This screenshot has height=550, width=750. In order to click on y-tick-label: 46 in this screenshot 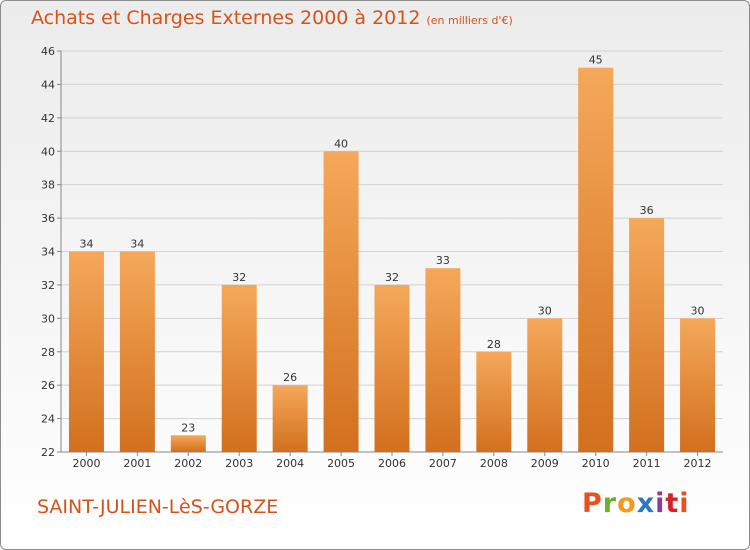, I will do `click(48, 51)`.